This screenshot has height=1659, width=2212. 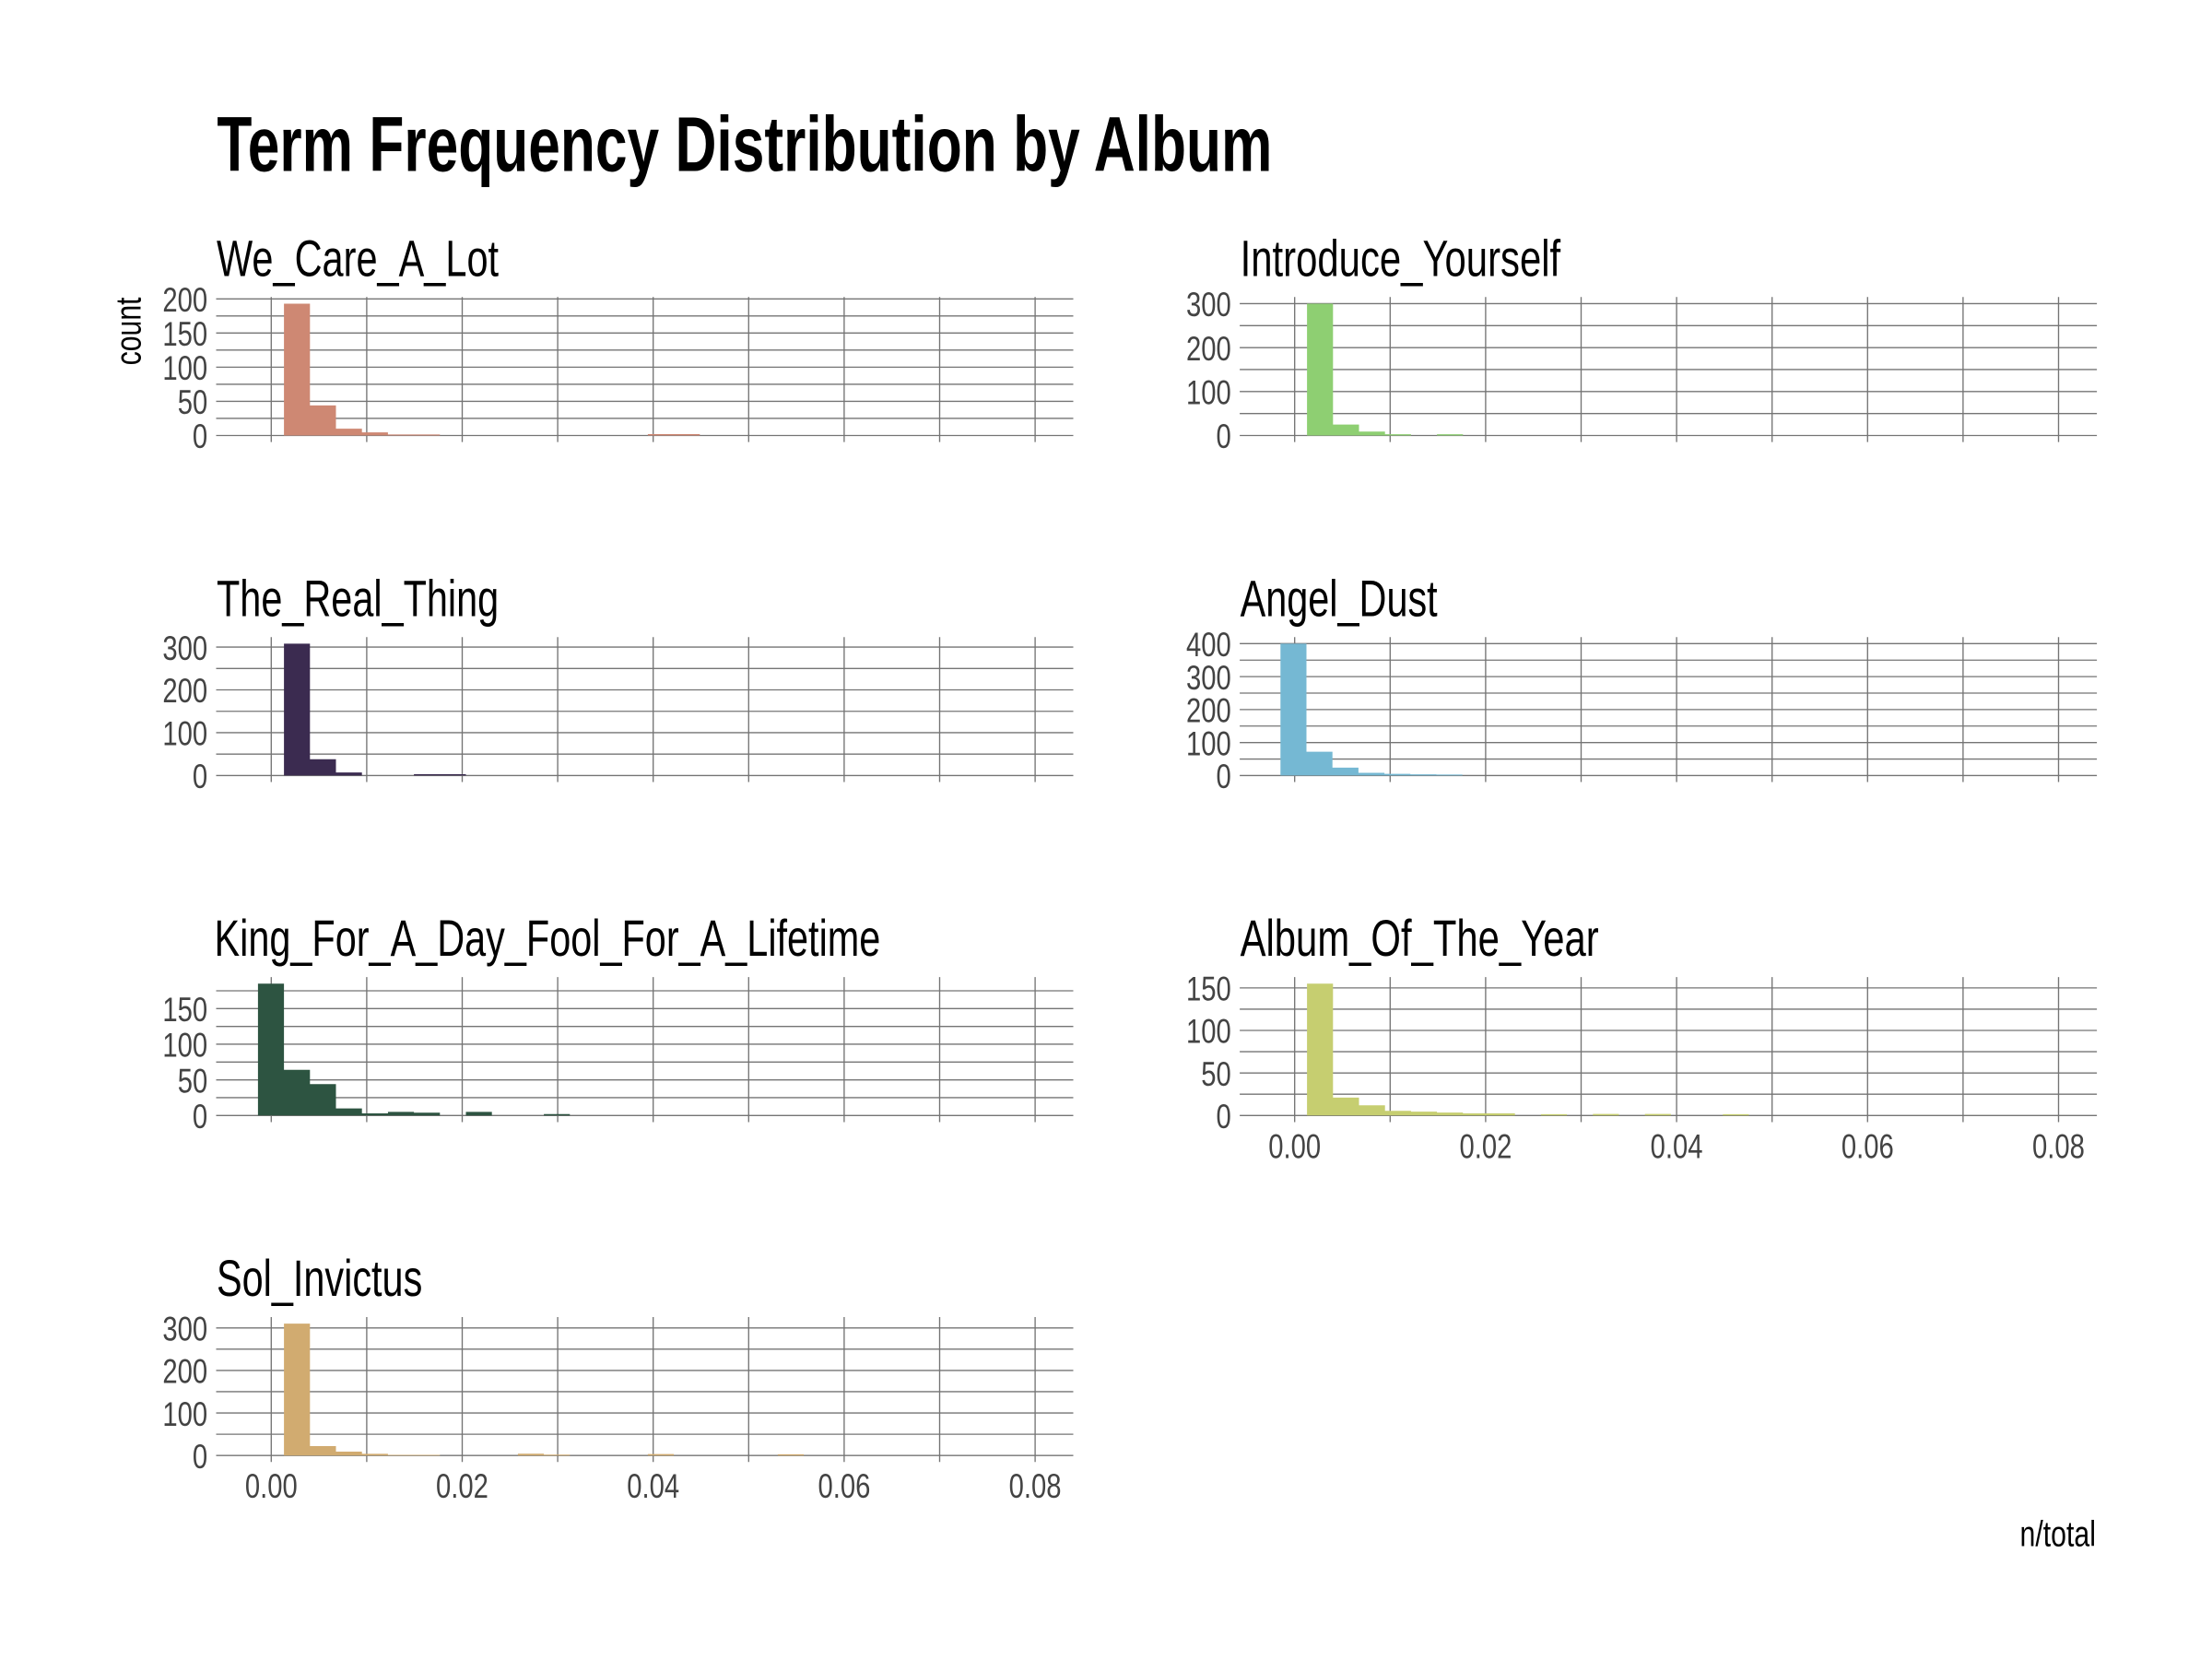 What do you see at coordinates (319, 1278) in the screenshot?
I see `svg-text: Sol_Invictus` at bounding box center [319, 1278].